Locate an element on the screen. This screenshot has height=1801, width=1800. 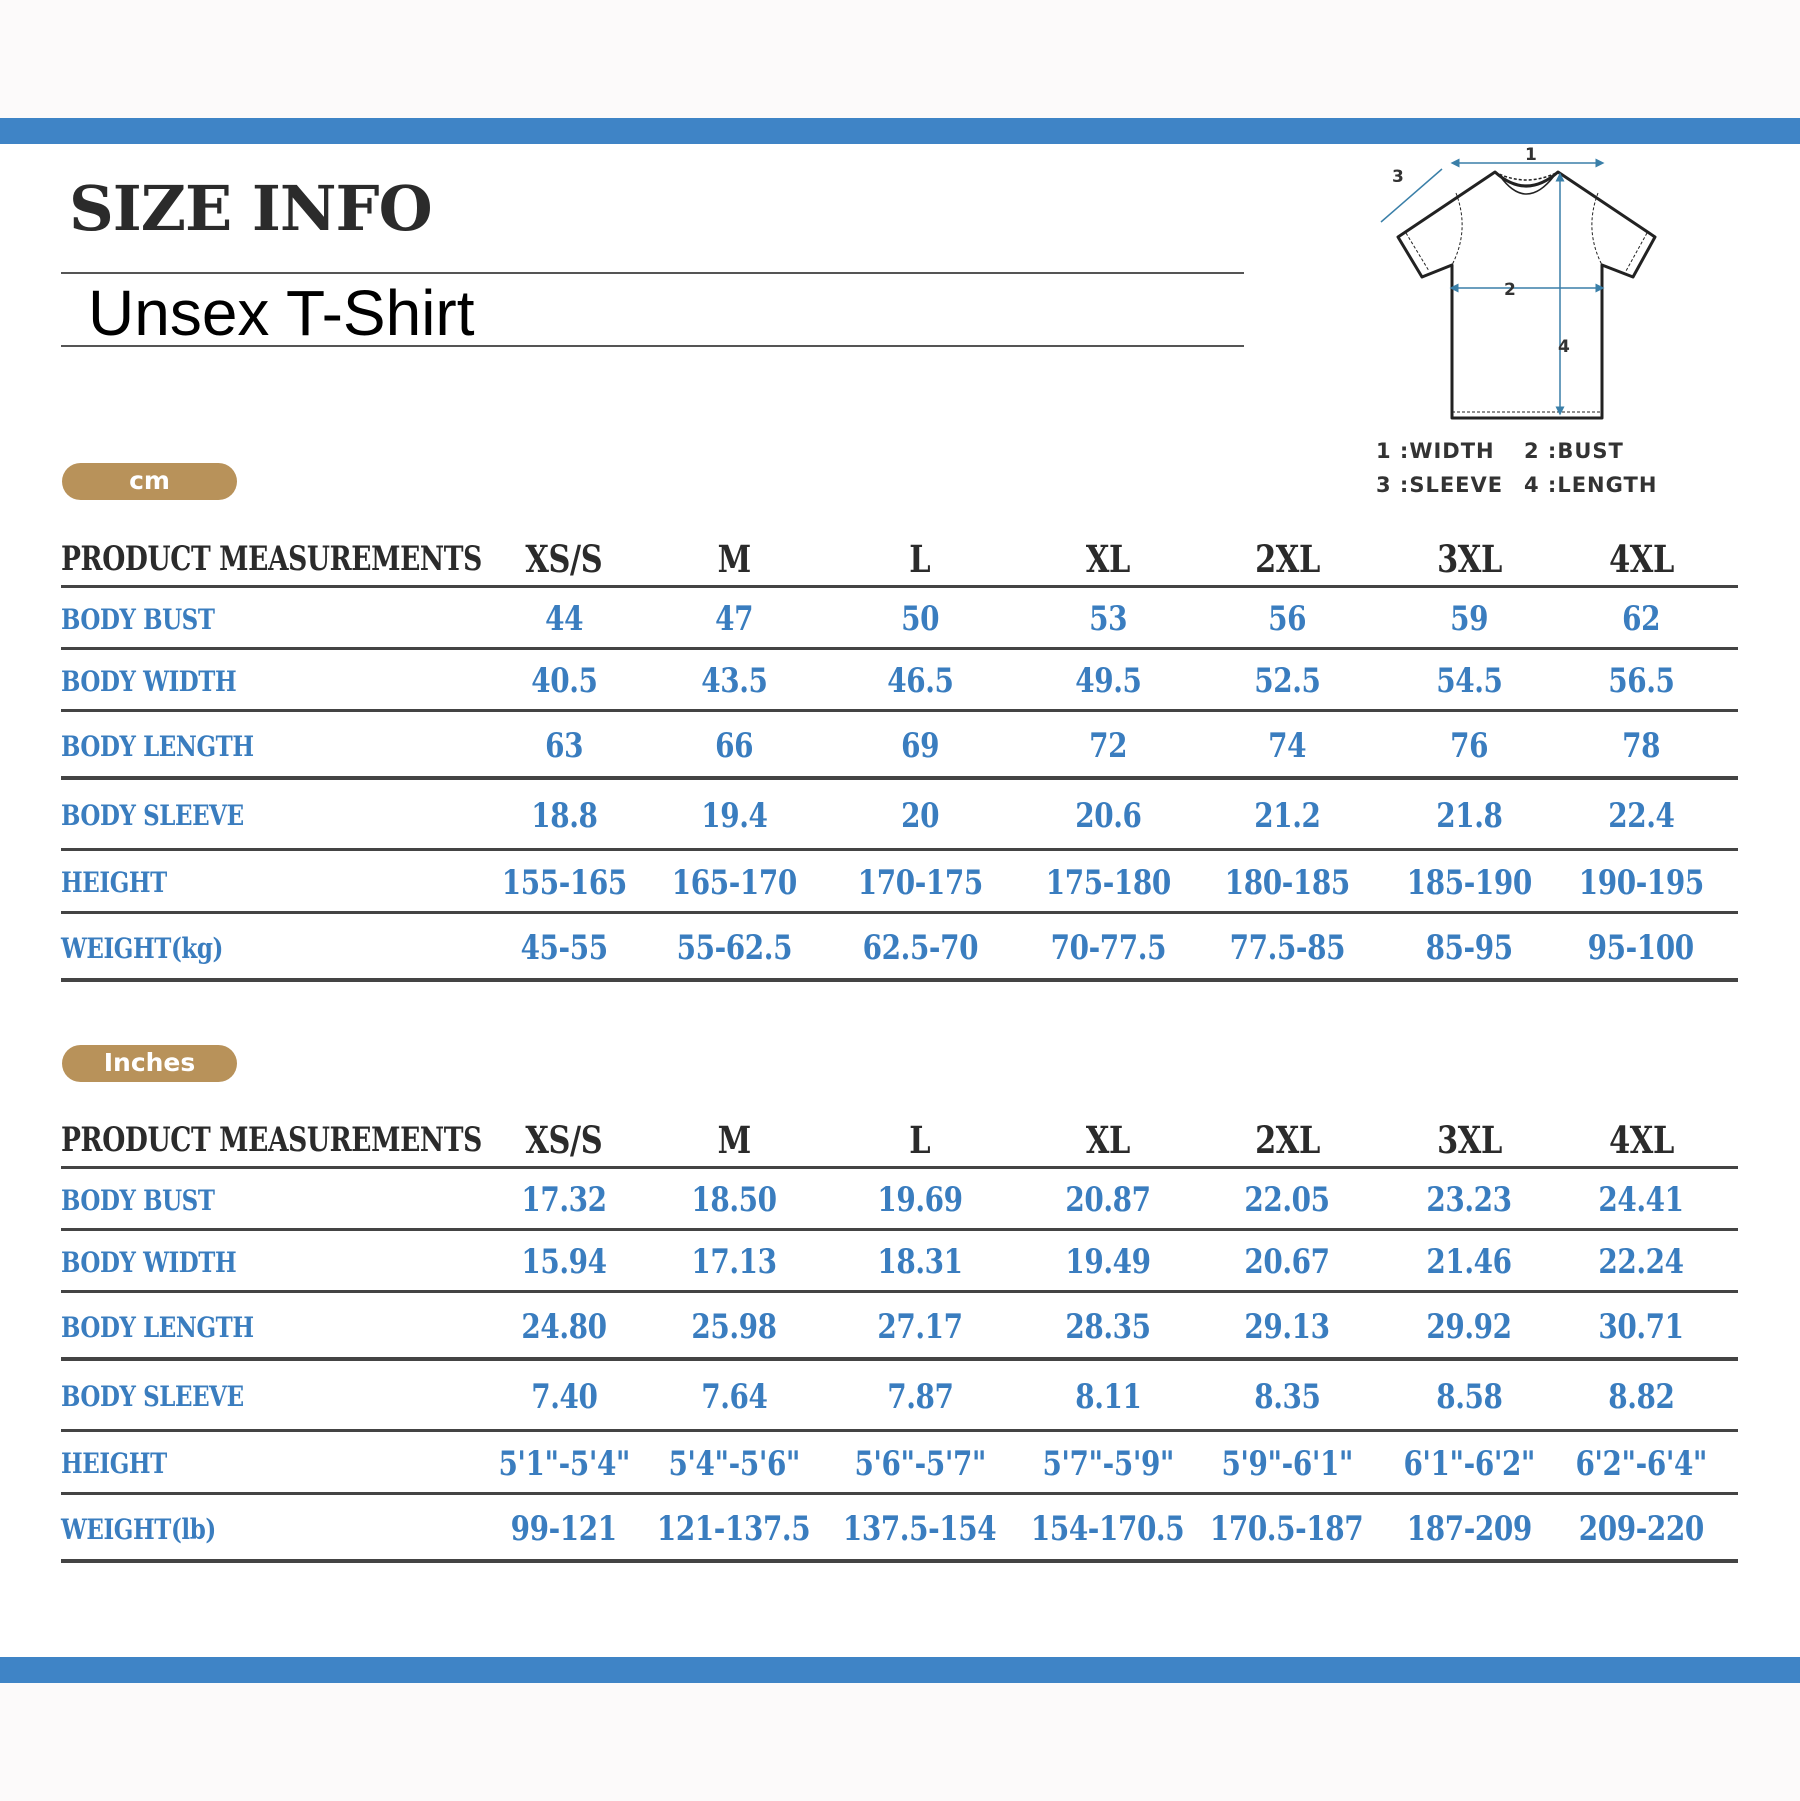
cell-text: BODY LENGTH is located at coordinates (157, 1327).